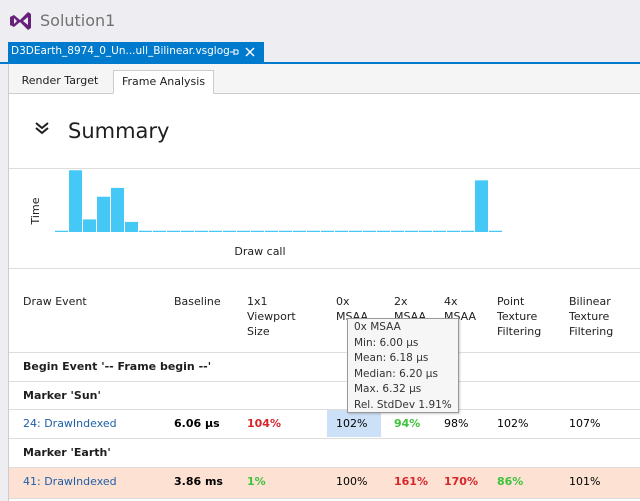  I want to click on table-cell: 101%, so click(585, 481).